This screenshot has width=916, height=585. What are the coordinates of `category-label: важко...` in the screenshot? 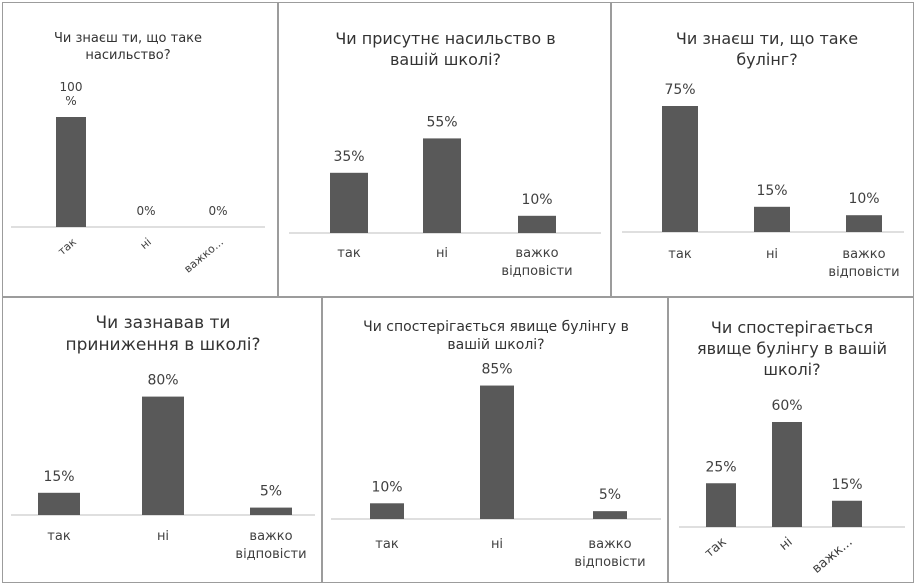 It's located at (204, 255).